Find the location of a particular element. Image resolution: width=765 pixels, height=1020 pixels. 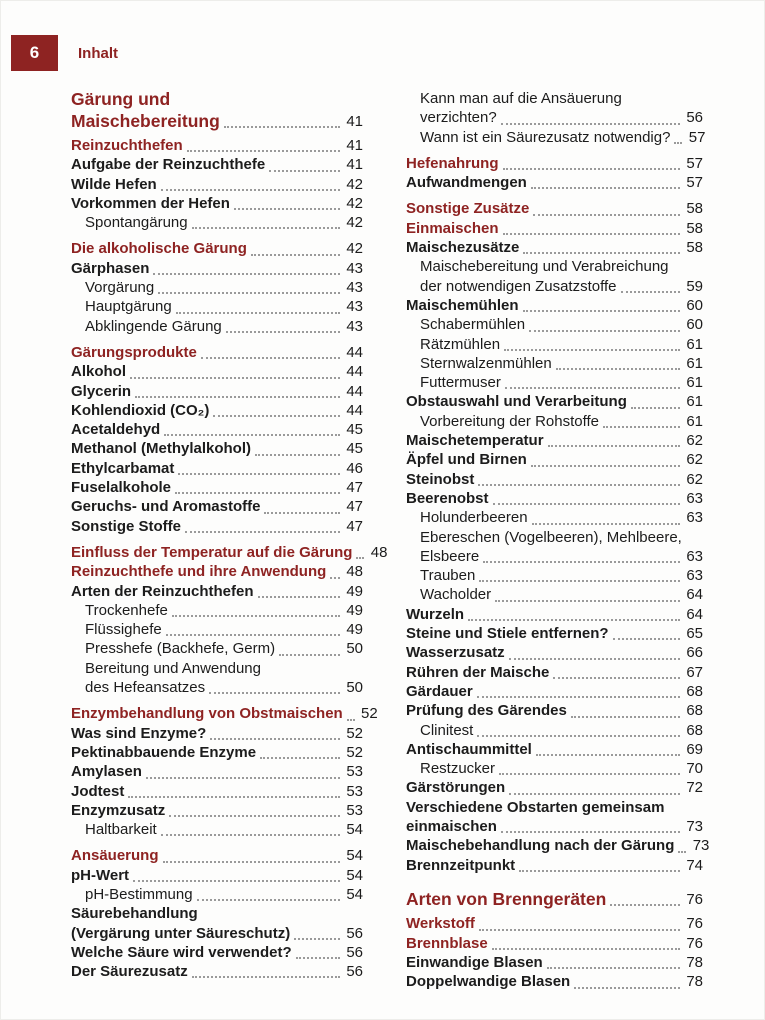

toc-entry-label: Acetaldehyd is located at coordinates (116, 430).